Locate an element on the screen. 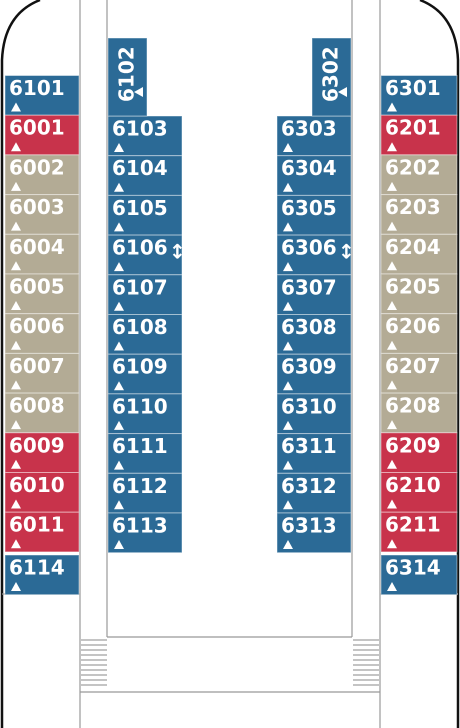  cabin-number: 6005 is located at coordinates (37, 287).